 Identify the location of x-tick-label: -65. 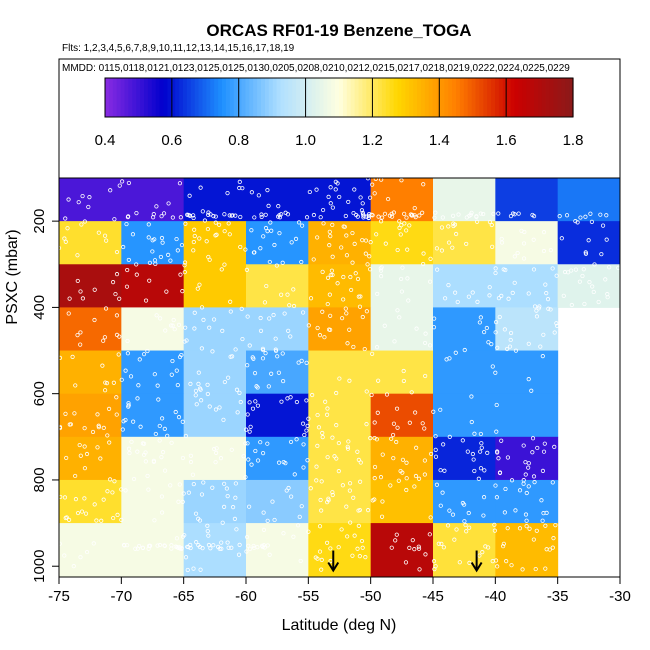
(184, 596).